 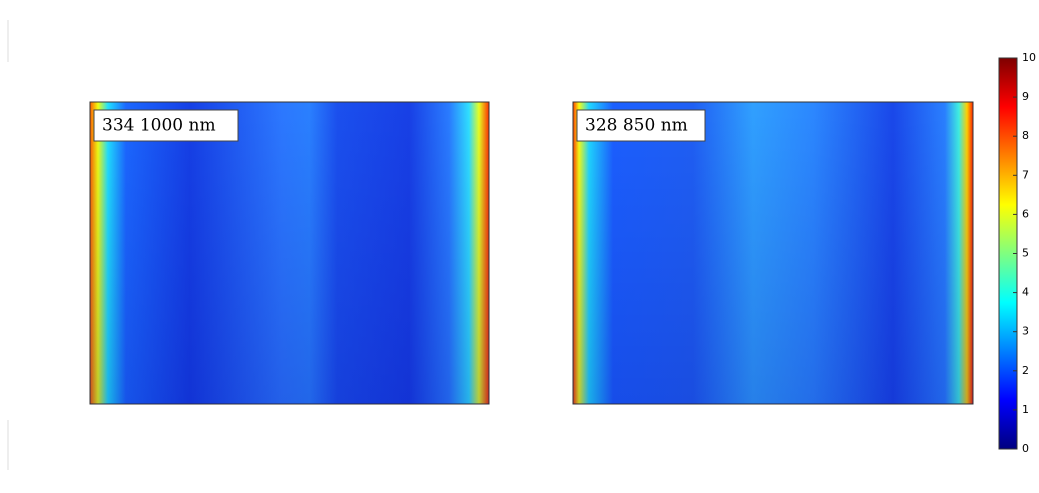 What do you see at coordinates (1025, 370) in the screenshot?
I see `colorbar-tick-label: 2` at bounding box center [1025, 370].